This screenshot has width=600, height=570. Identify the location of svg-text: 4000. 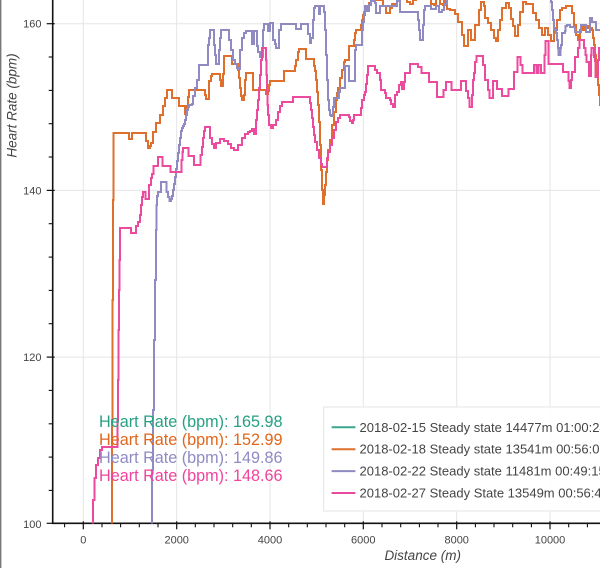
(270, 541).